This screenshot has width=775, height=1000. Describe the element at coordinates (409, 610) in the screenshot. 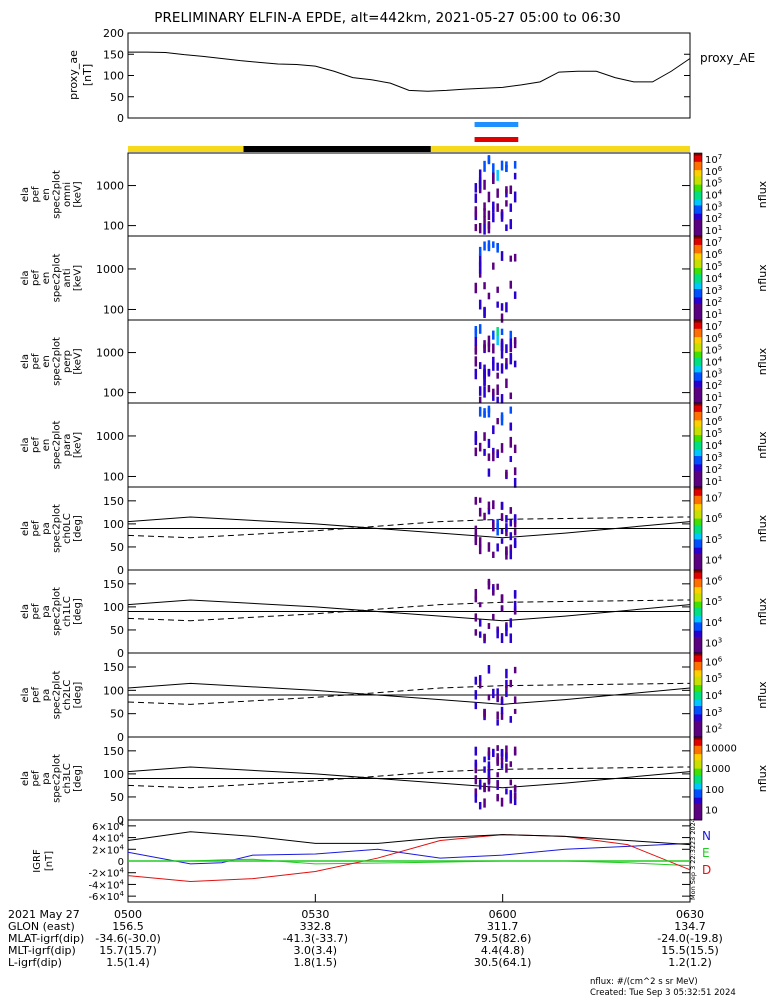

I see `loss-cone-dashed` at that location.